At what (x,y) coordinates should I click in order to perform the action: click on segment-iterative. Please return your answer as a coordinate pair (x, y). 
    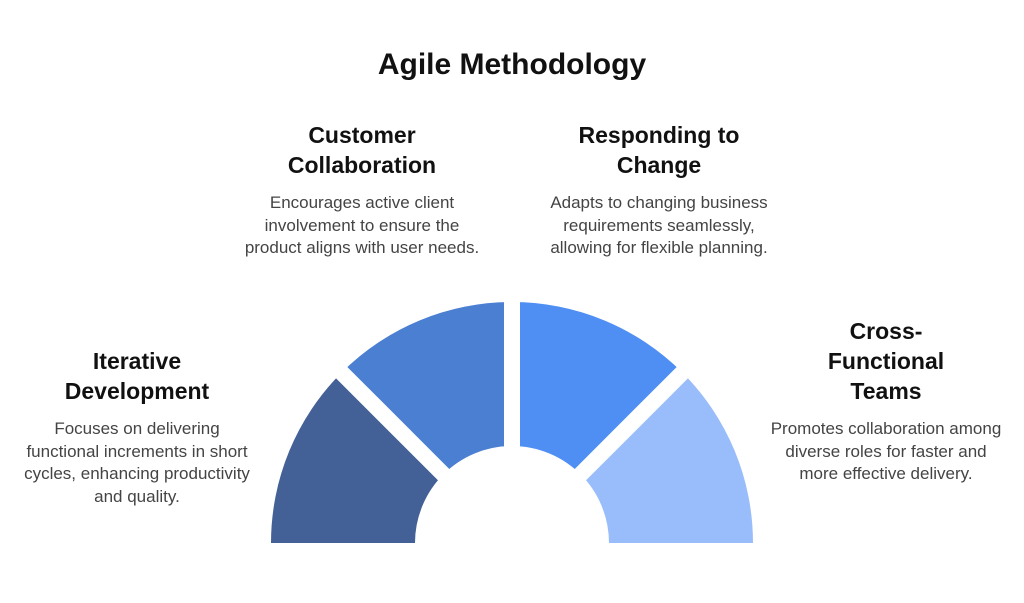
    Looking at the image, I should click on (357, 457).